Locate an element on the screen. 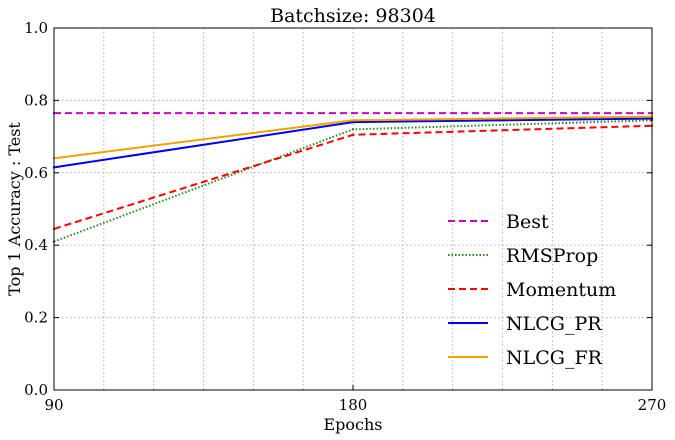  legend-item-nlcg-pr: NLCG_PR is located at coordinates (525, 324).